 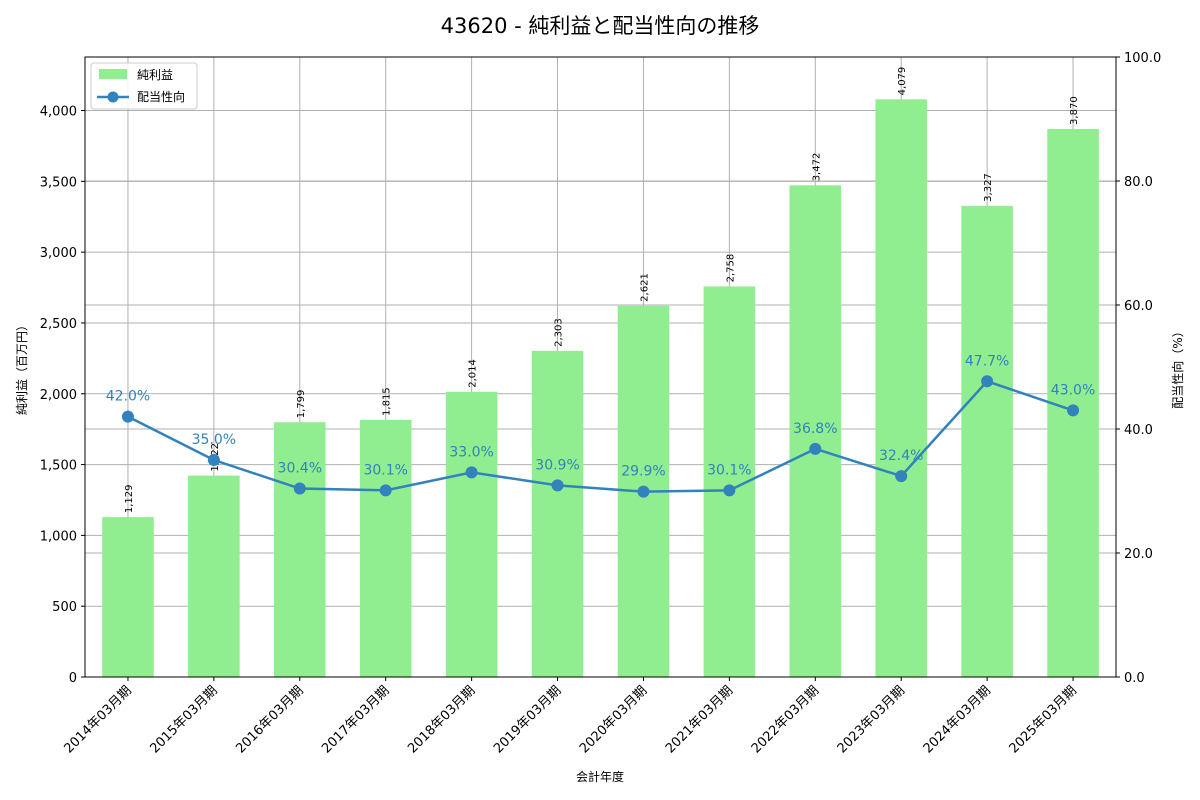 I want to click on bar-value-label: 2,621, so click(x=644, y=287).